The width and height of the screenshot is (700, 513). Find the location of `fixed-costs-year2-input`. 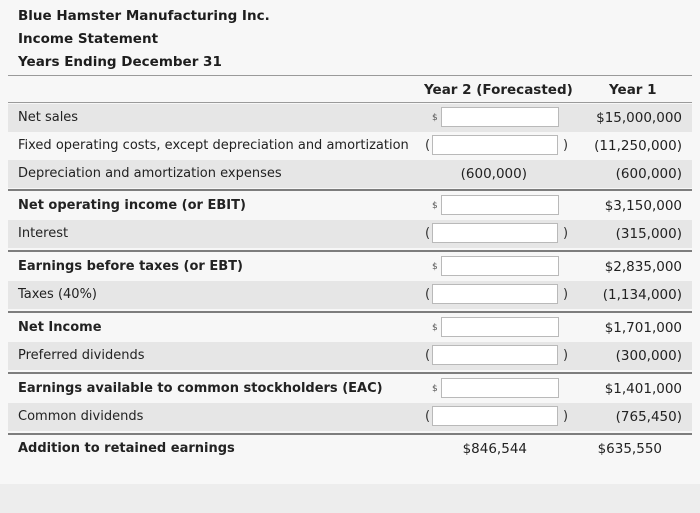

fixed-costs-year2-input is located at coordinates (495, 145).